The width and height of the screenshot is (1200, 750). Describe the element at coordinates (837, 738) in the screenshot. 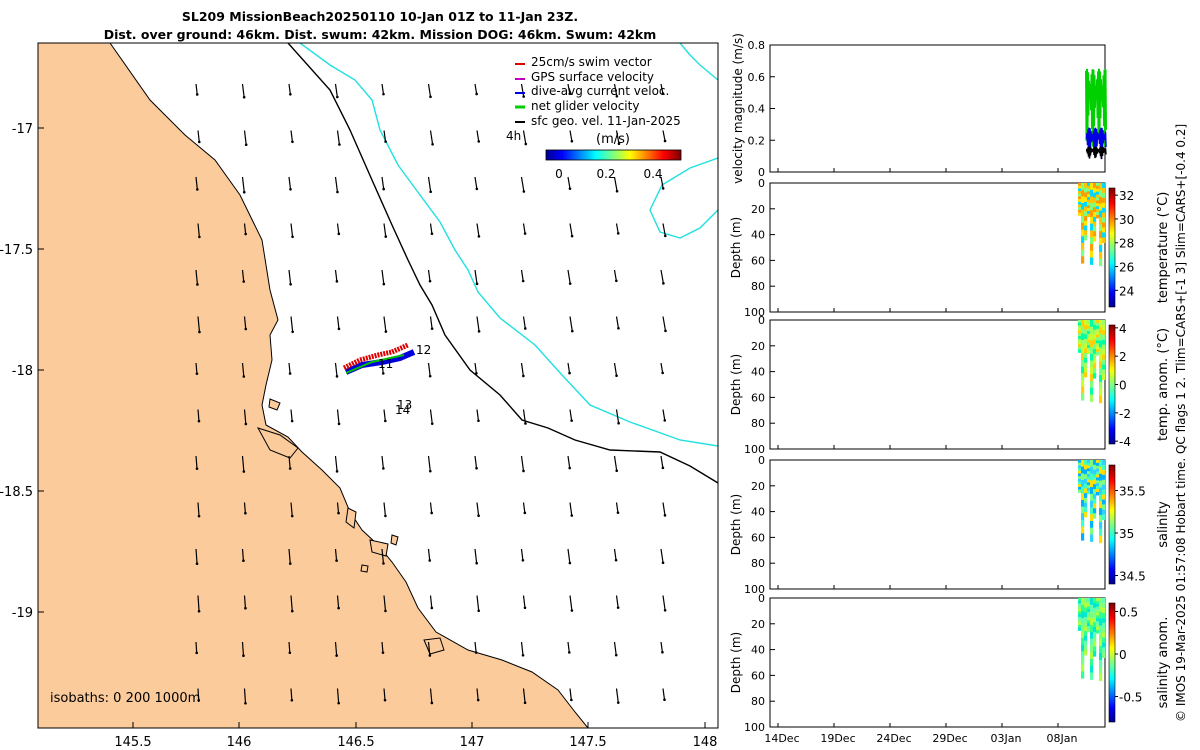

I see `time-tick-label: 19Dec` at that location.